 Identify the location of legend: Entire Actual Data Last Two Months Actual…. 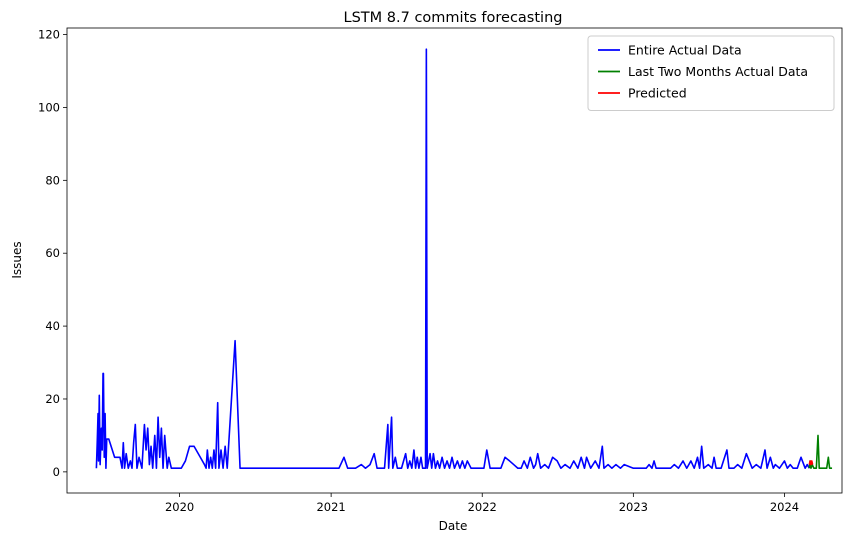
(711, 73).